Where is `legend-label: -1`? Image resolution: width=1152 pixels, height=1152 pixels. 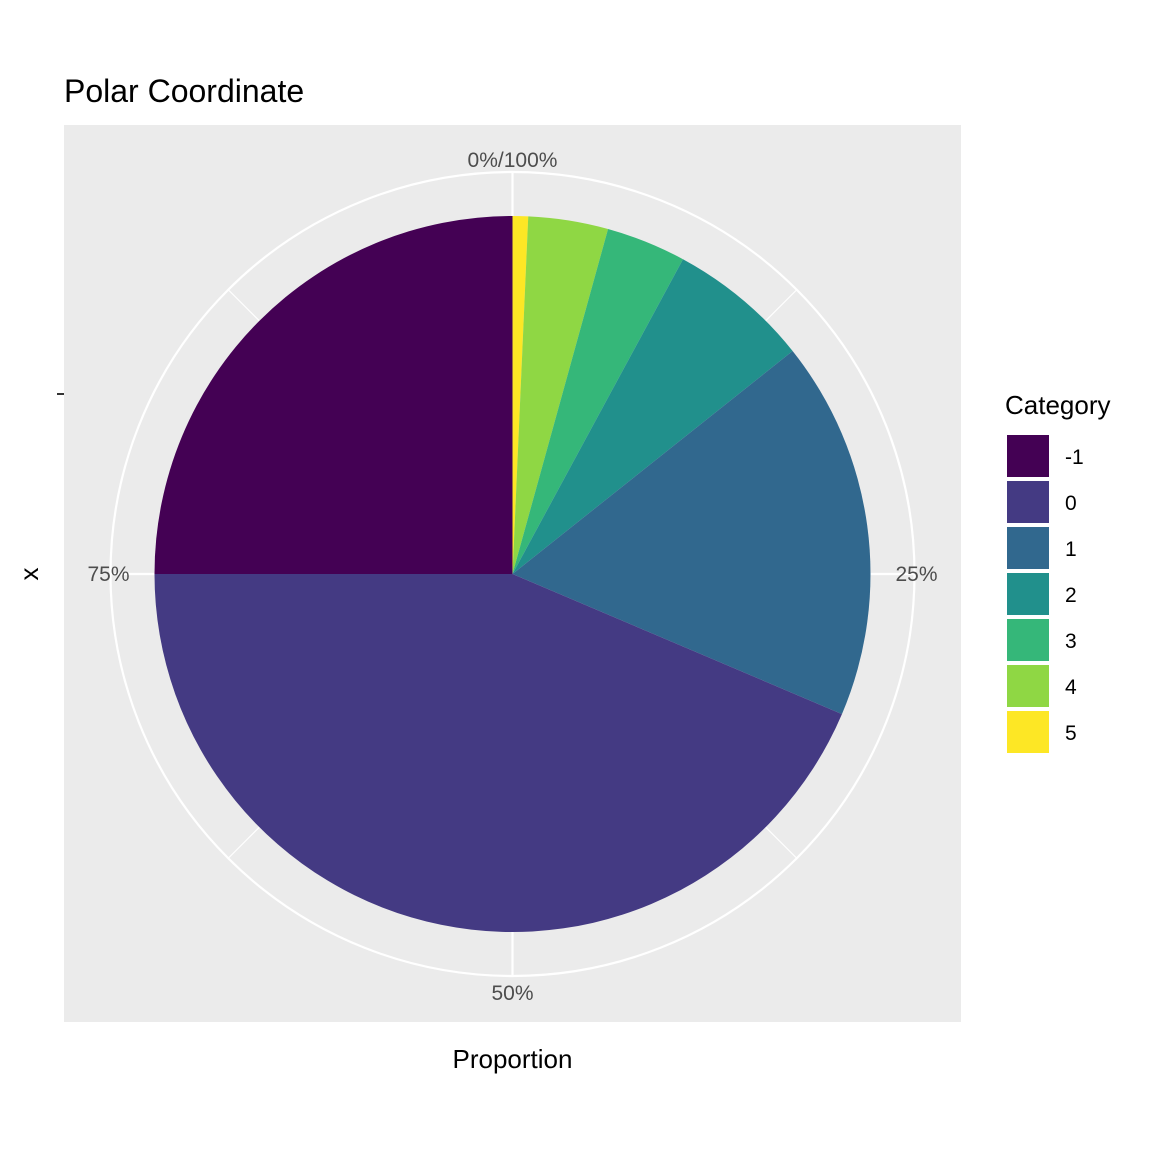 legend-label: -1 is located at coordinates (1074, 457).